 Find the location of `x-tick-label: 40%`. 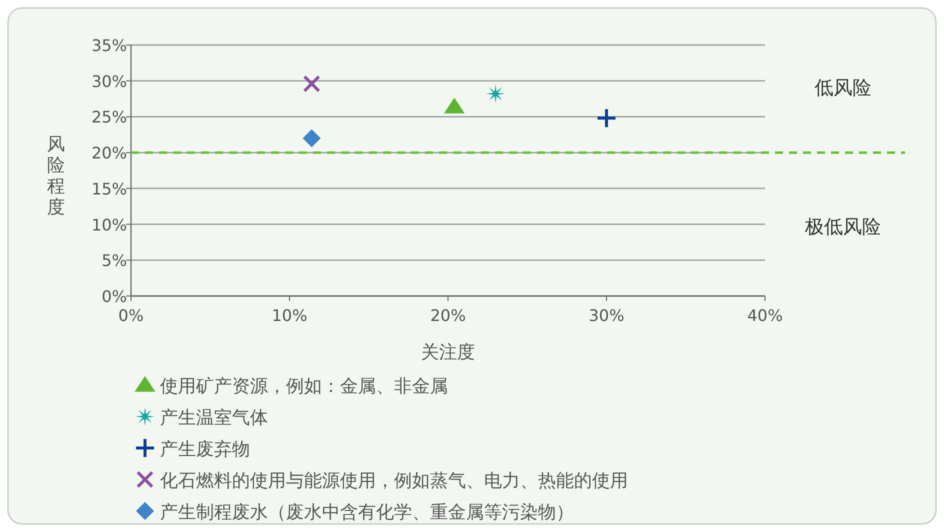

x-tick-label: 40% is located at coordinates (765, 315).